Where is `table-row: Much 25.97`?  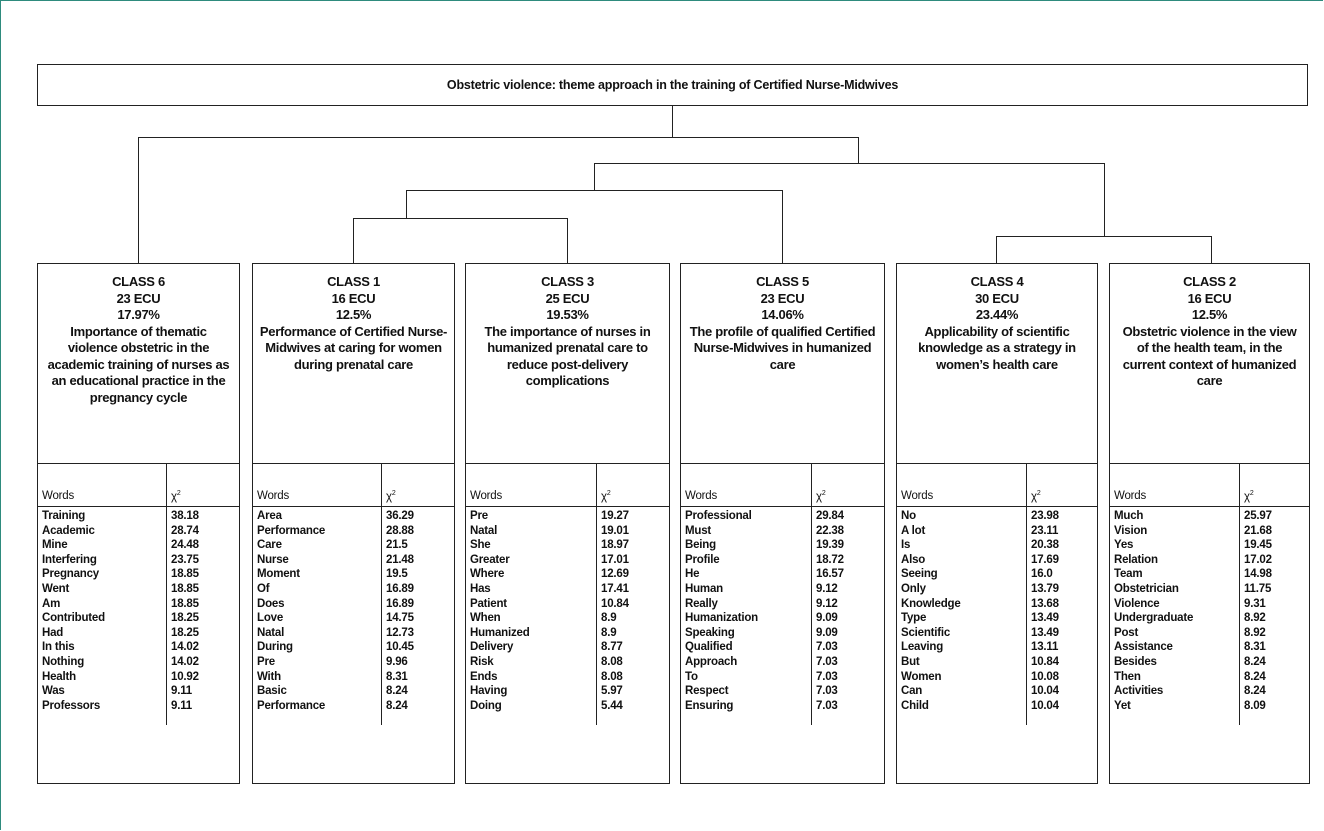 table-row: Much 25.97 is located at coordinates (1209, 515).